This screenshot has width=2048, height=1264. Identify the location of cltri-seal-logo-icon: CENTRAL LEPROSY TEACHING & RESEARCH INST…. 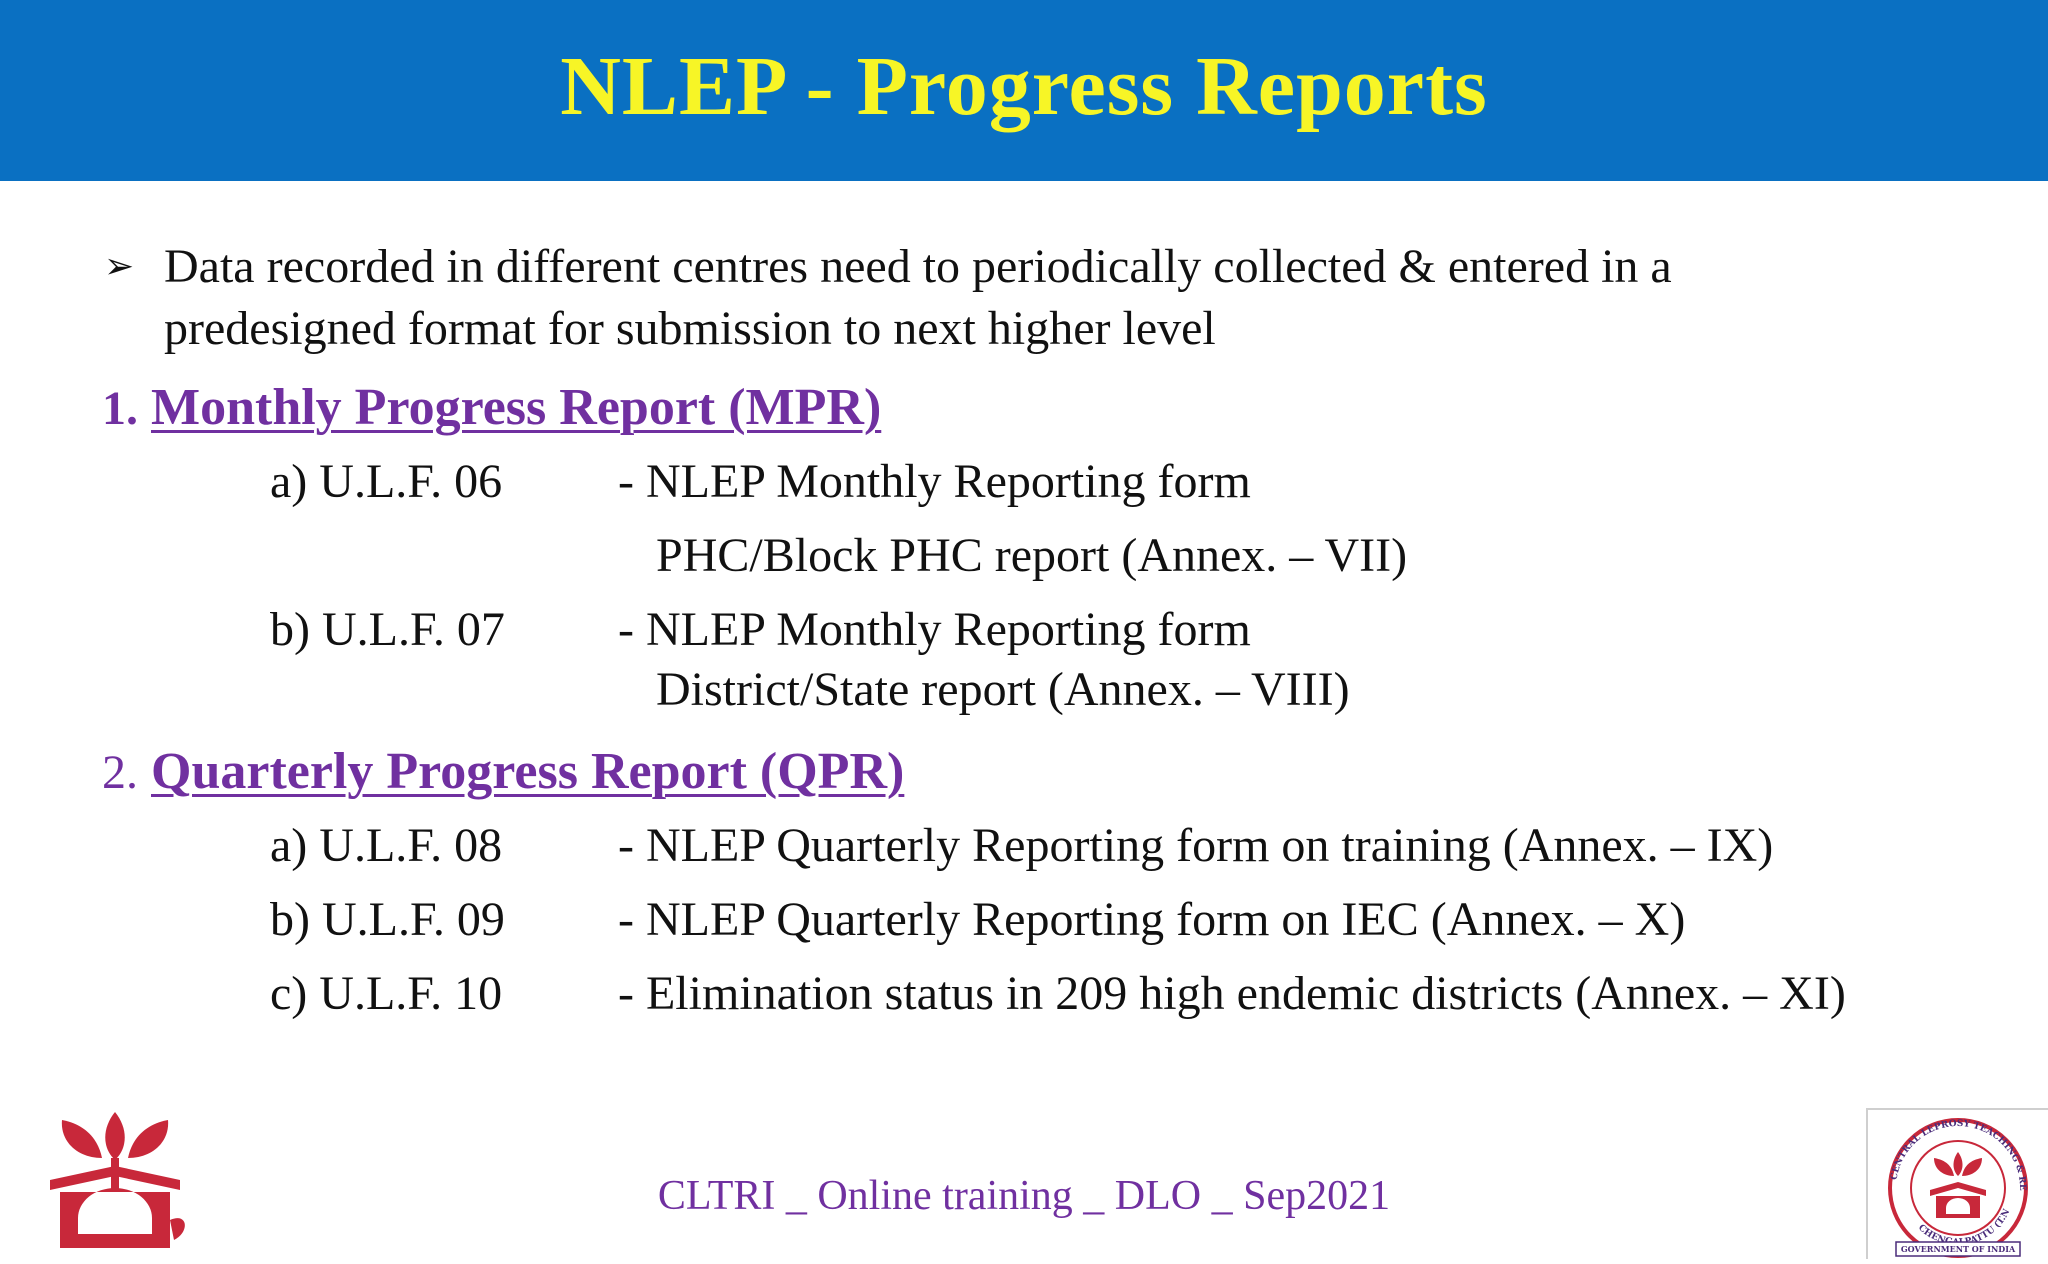
(1956, 1180).